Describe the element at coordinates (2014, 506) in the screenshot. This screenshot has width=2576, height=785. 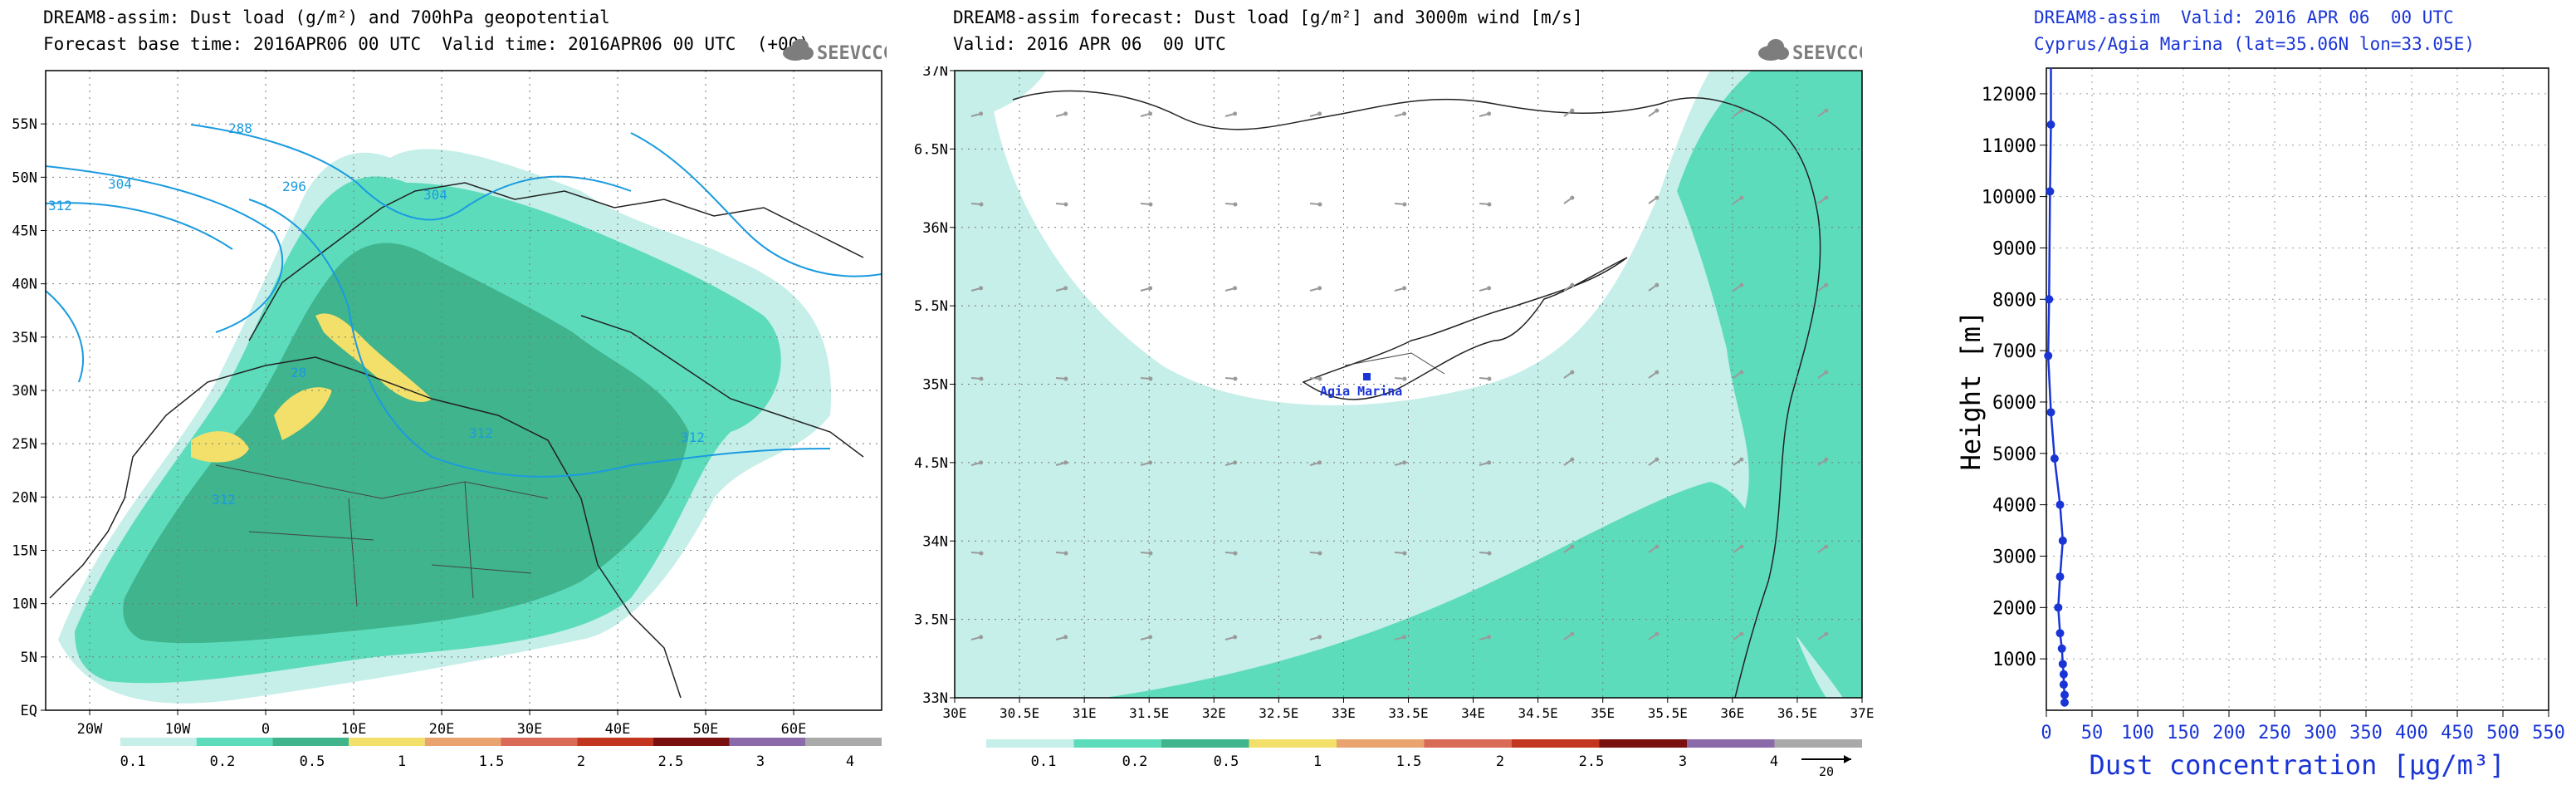
I see `y-tick-label: 4000` at that location.